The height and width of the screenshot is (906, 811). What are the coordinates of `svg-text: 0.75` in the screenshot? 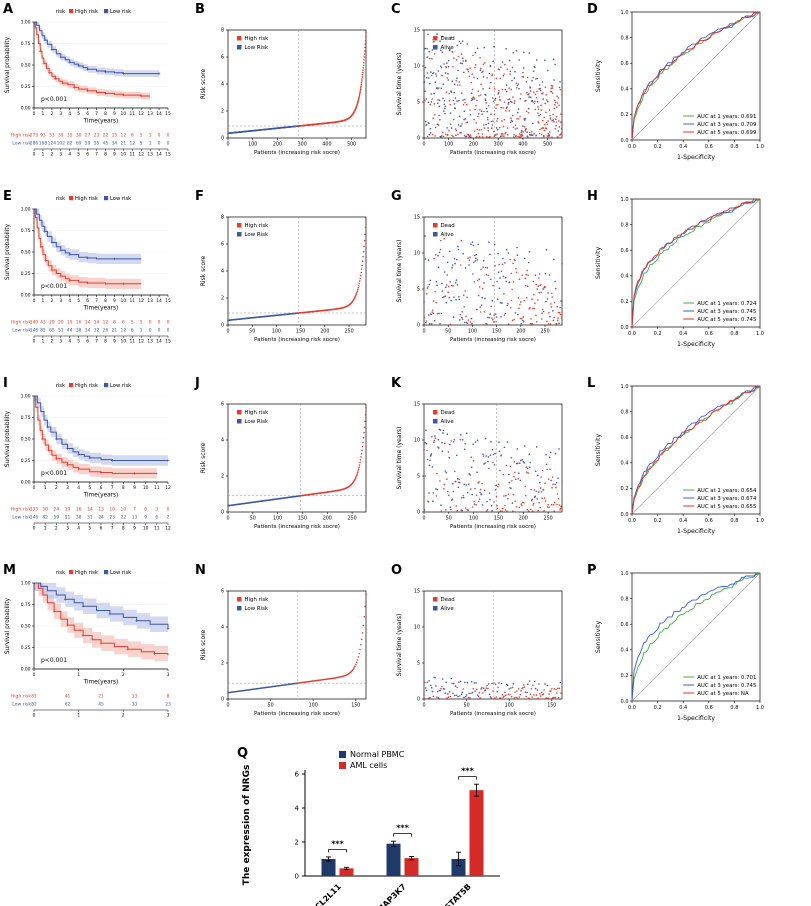 It's located at (26, 44).